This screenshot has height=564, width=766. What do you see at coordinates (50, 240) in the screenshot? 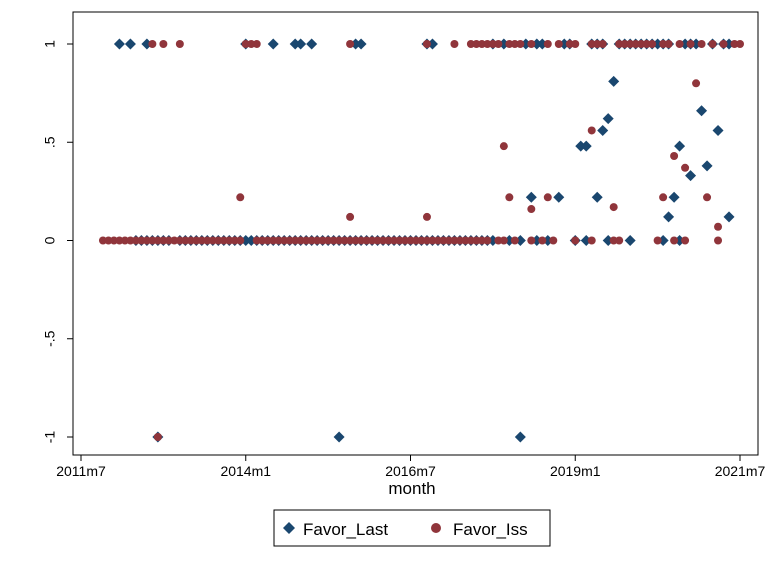
I see `y-tick-label: 0` at bounding box center [50, 240].